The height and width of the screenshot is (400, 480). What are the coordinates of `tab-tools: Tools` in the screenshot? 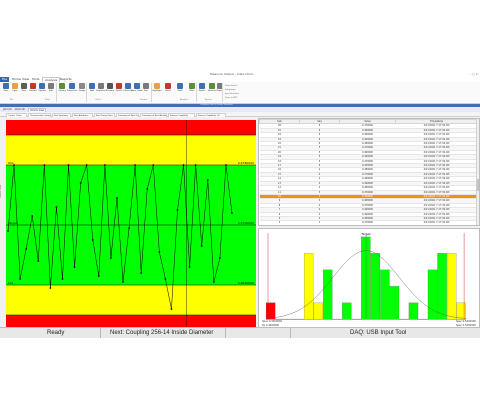 It's located at (36, 79).